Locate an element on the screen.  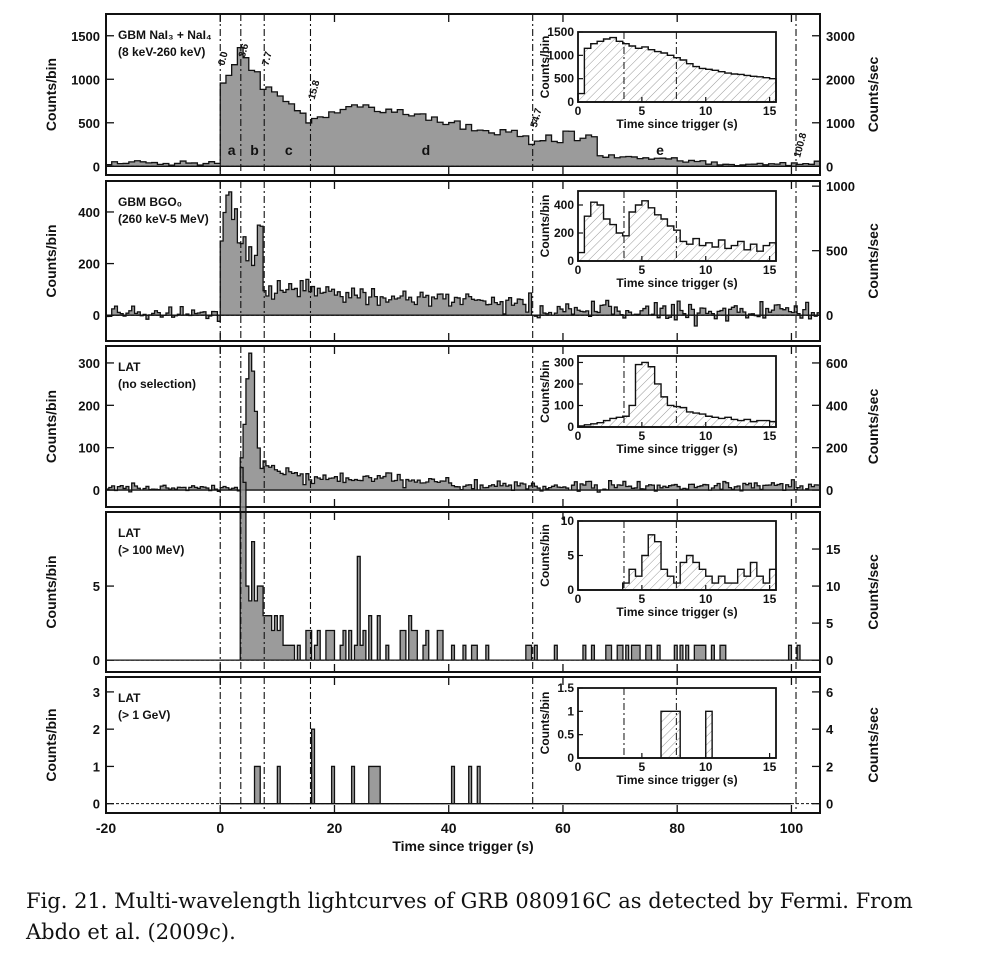
inset-y-tick-label: 1000 is located at coordinates (560, 55).